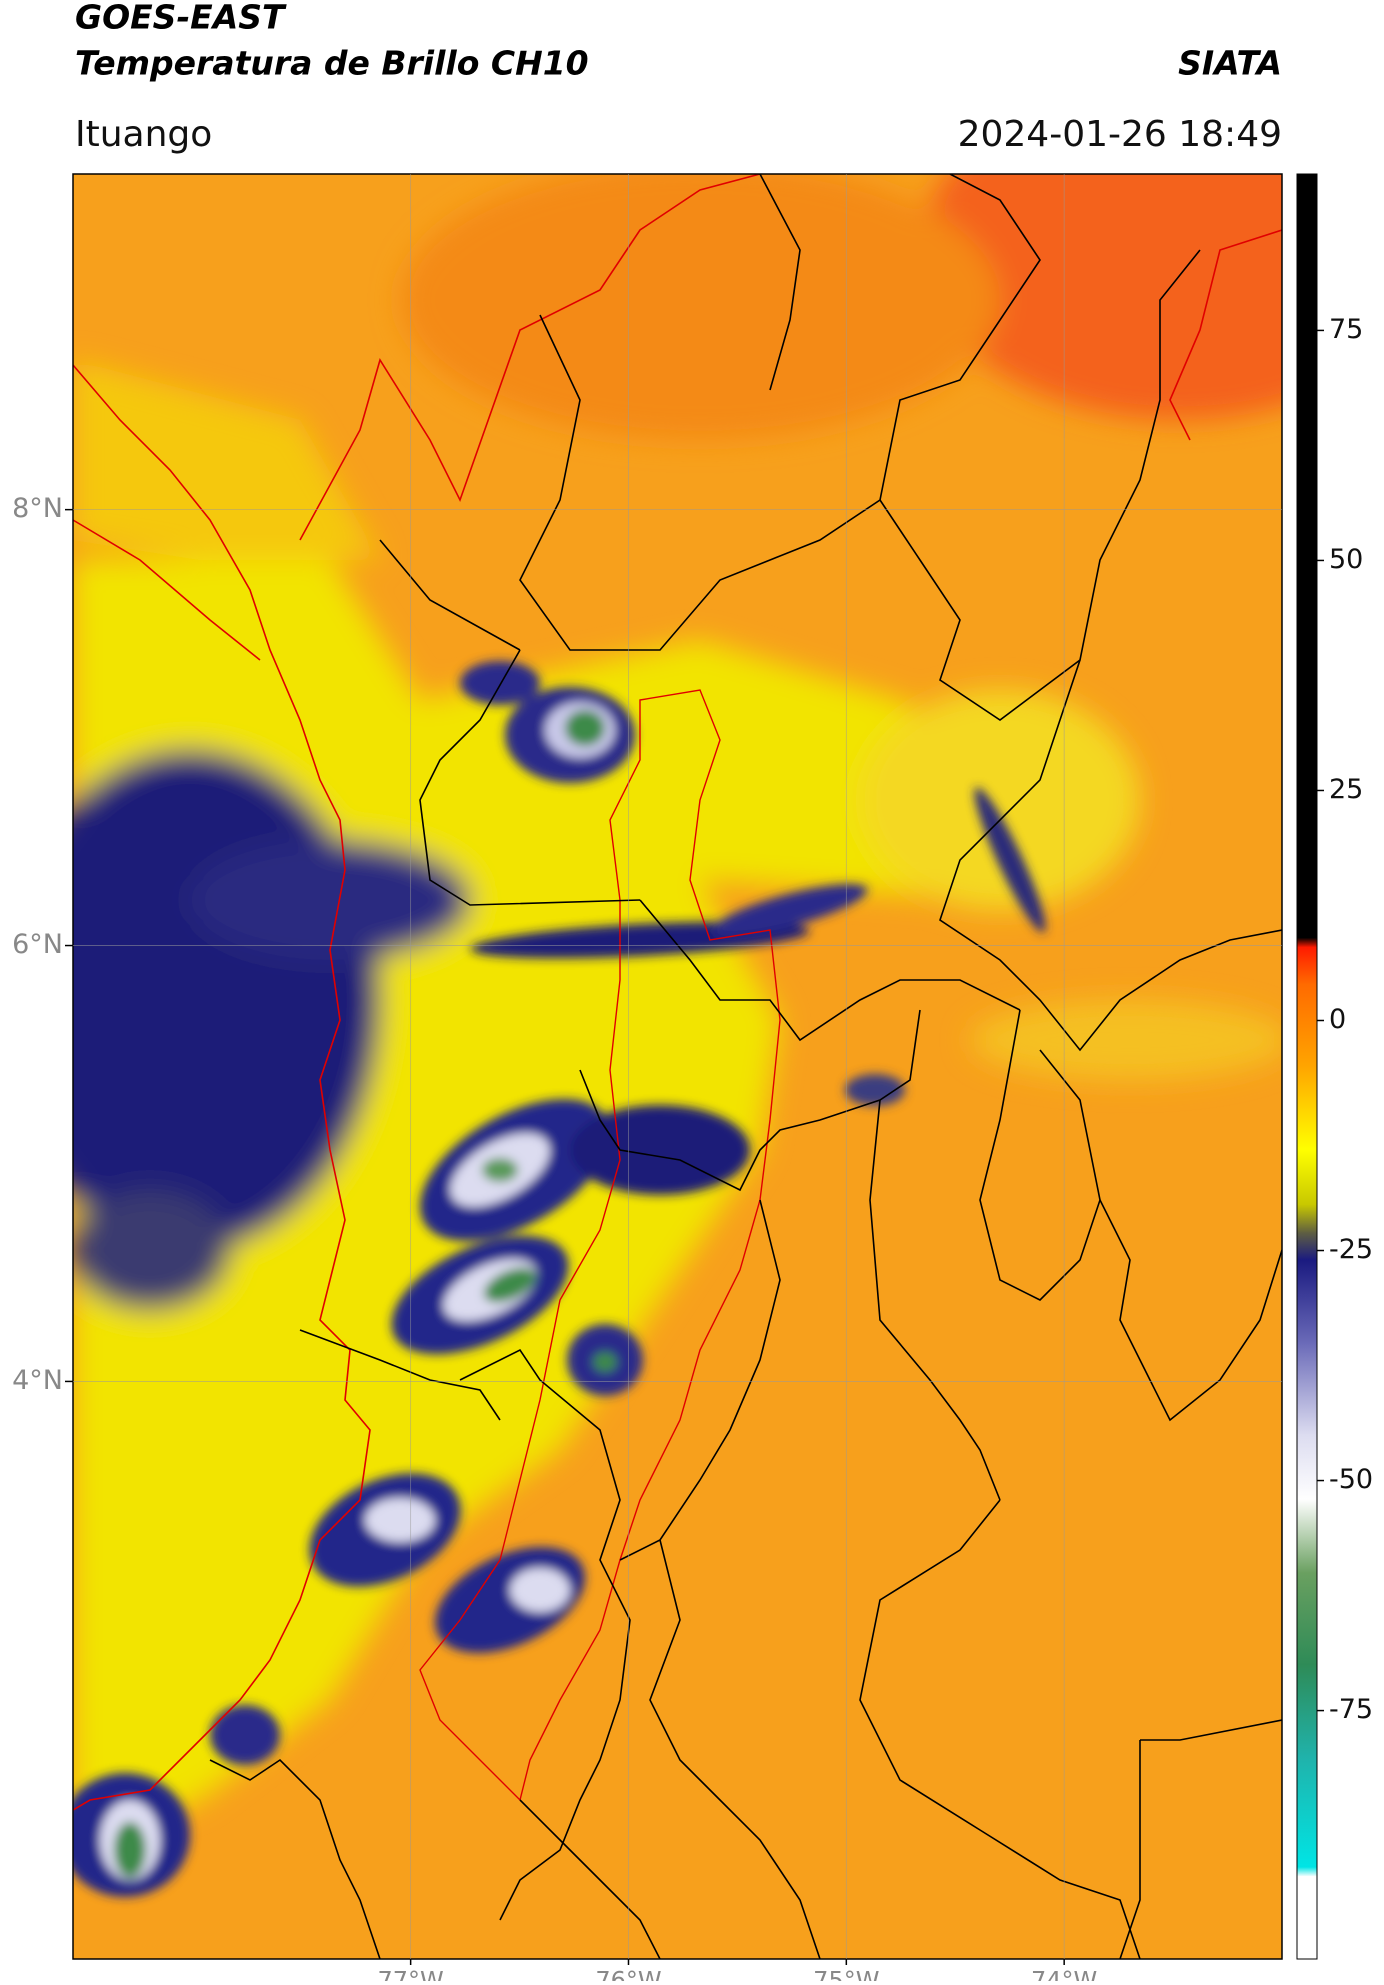 The image size is (1384, 1985). What do you see at coordinates (1346, 789) in the screenshot?
I see `colorbar-tick-label: 25` at bounding box center [1346, 789].